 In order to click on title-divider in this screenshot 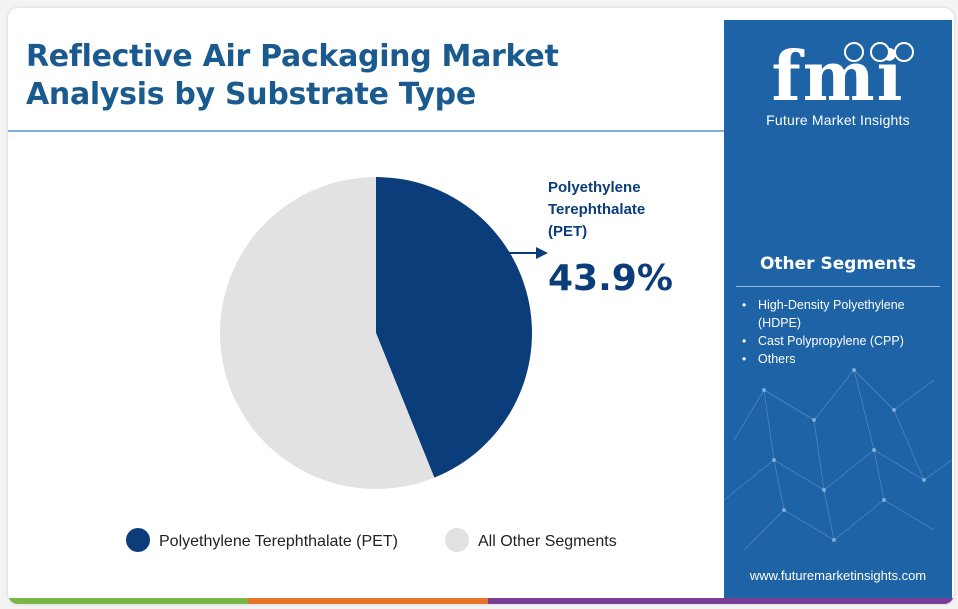, I will do `click(366, 131)`.